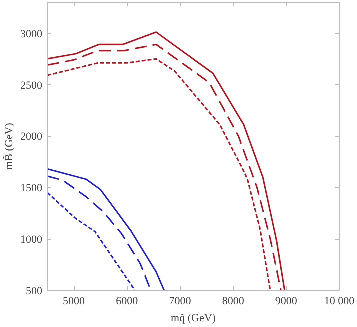  What do you see at coordinates (127, 302) in the screenshot?
I see `x-tick-label: 6000` at bounding box center [127, 302].